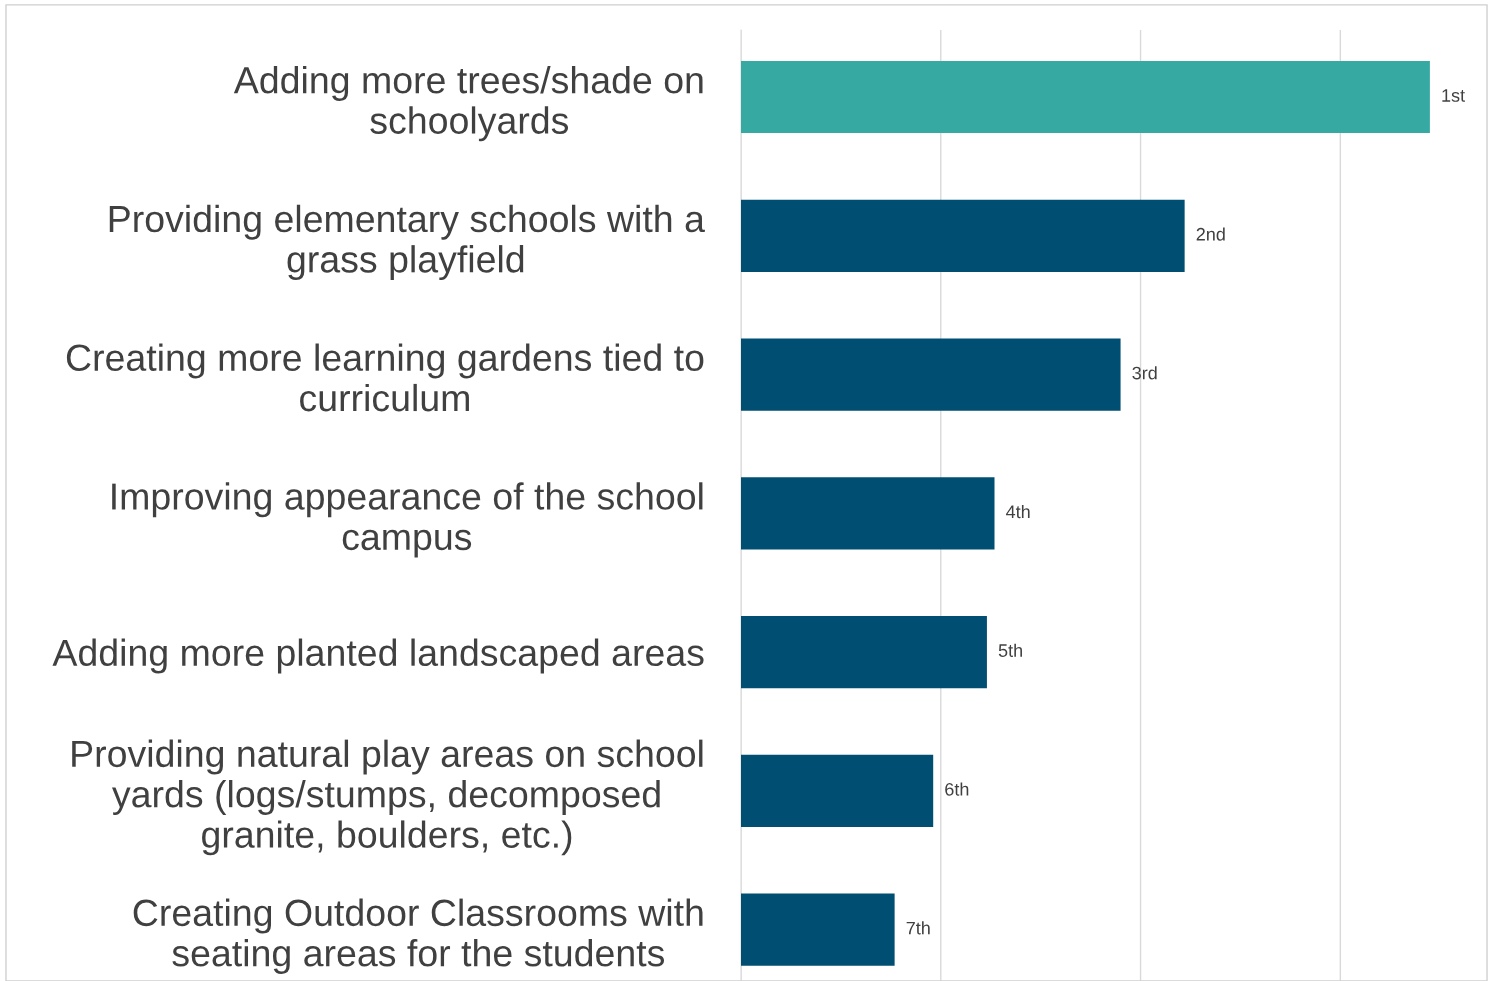 This screenshot has height=981, width=1496. What do you see at coordinates (1144, 373) in the screenshot?
I see `annotation: 3rd` at bounding box center [1144, 373].